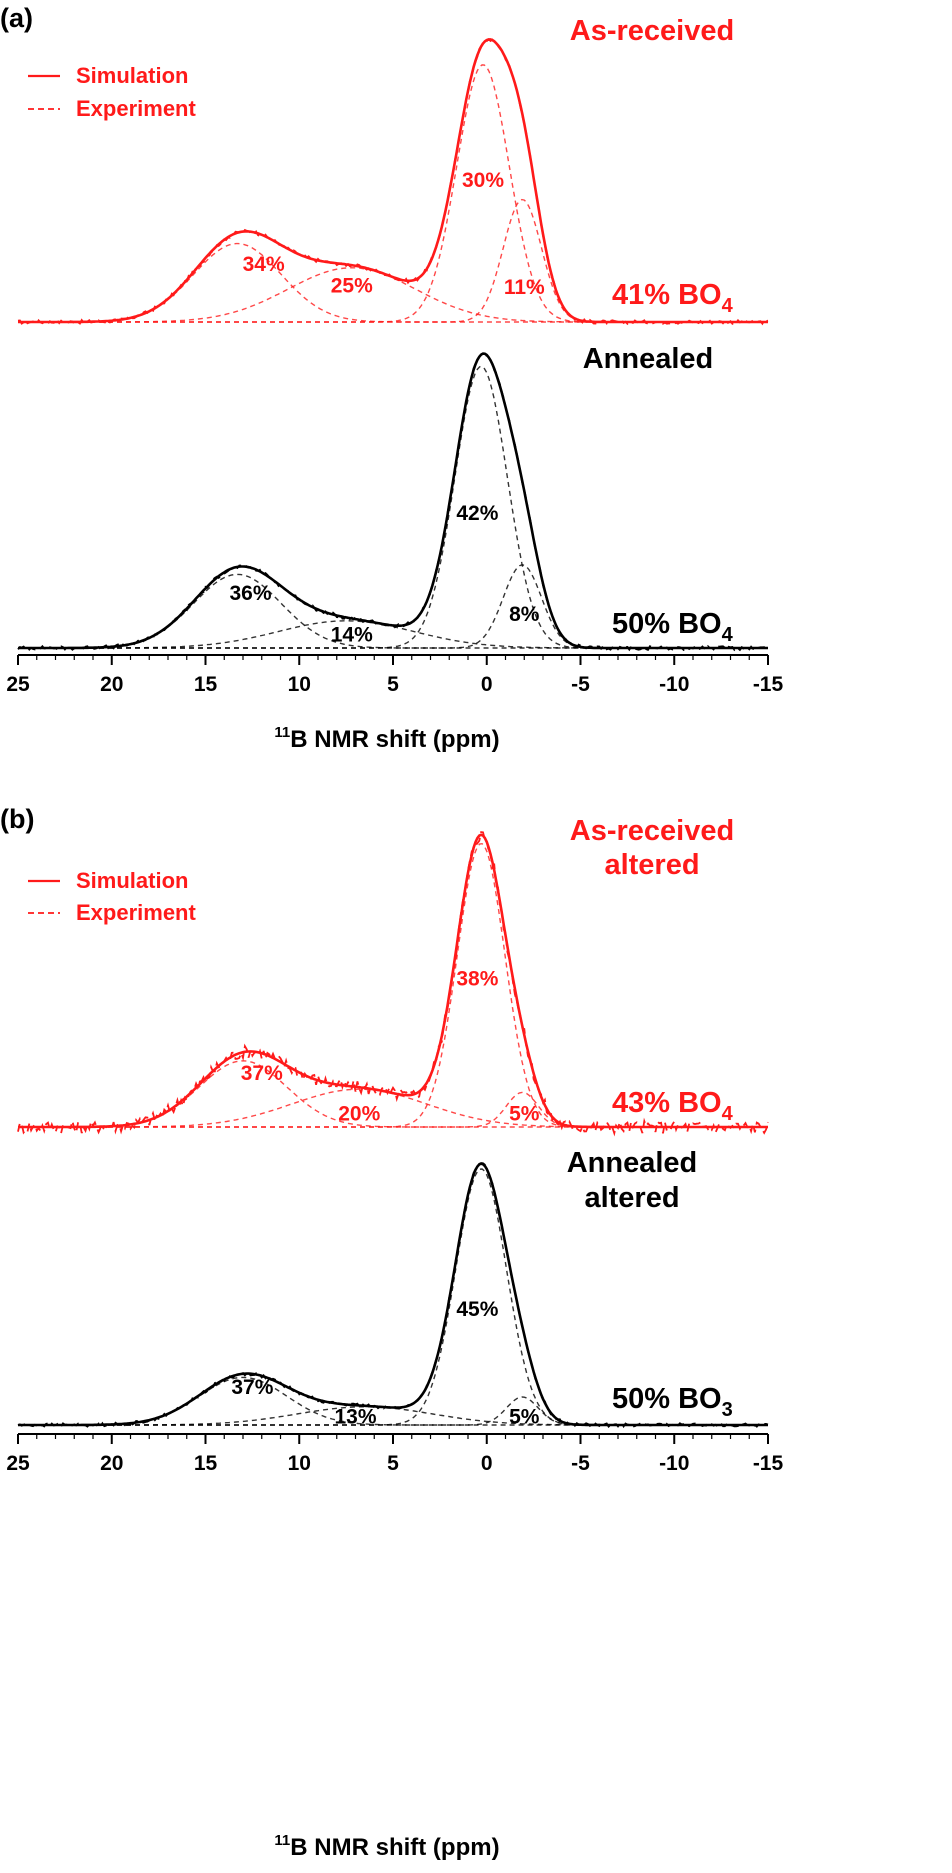 This screenshot has width=952, height=1873. What do you see at coordinates (17, 819) in the screenshot?
I see `panel-label: (b)` at bounding box center [17, 819].